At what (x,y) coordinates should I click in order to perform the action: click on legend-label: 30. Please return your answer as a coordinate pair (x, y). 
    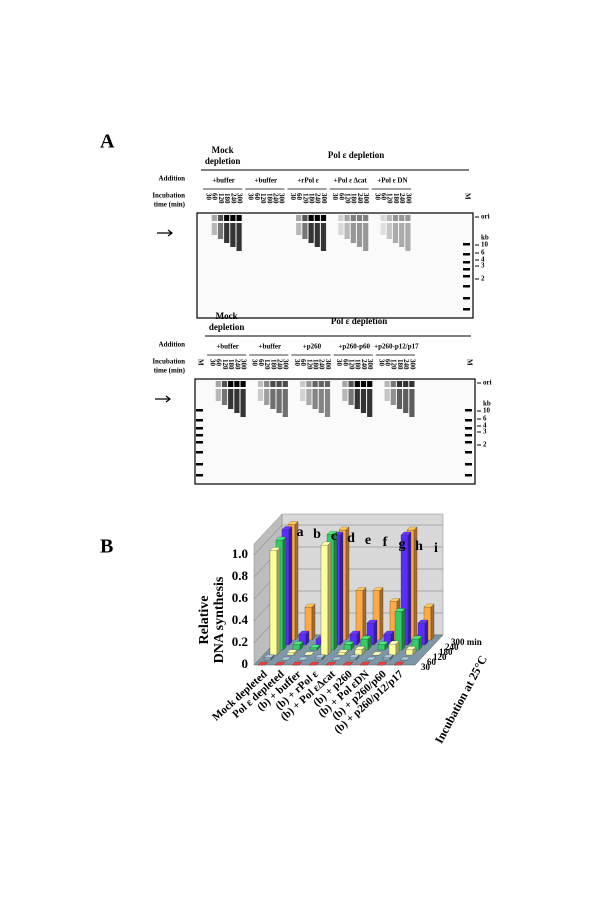
    Looking at the image, I should click on (426, 667).